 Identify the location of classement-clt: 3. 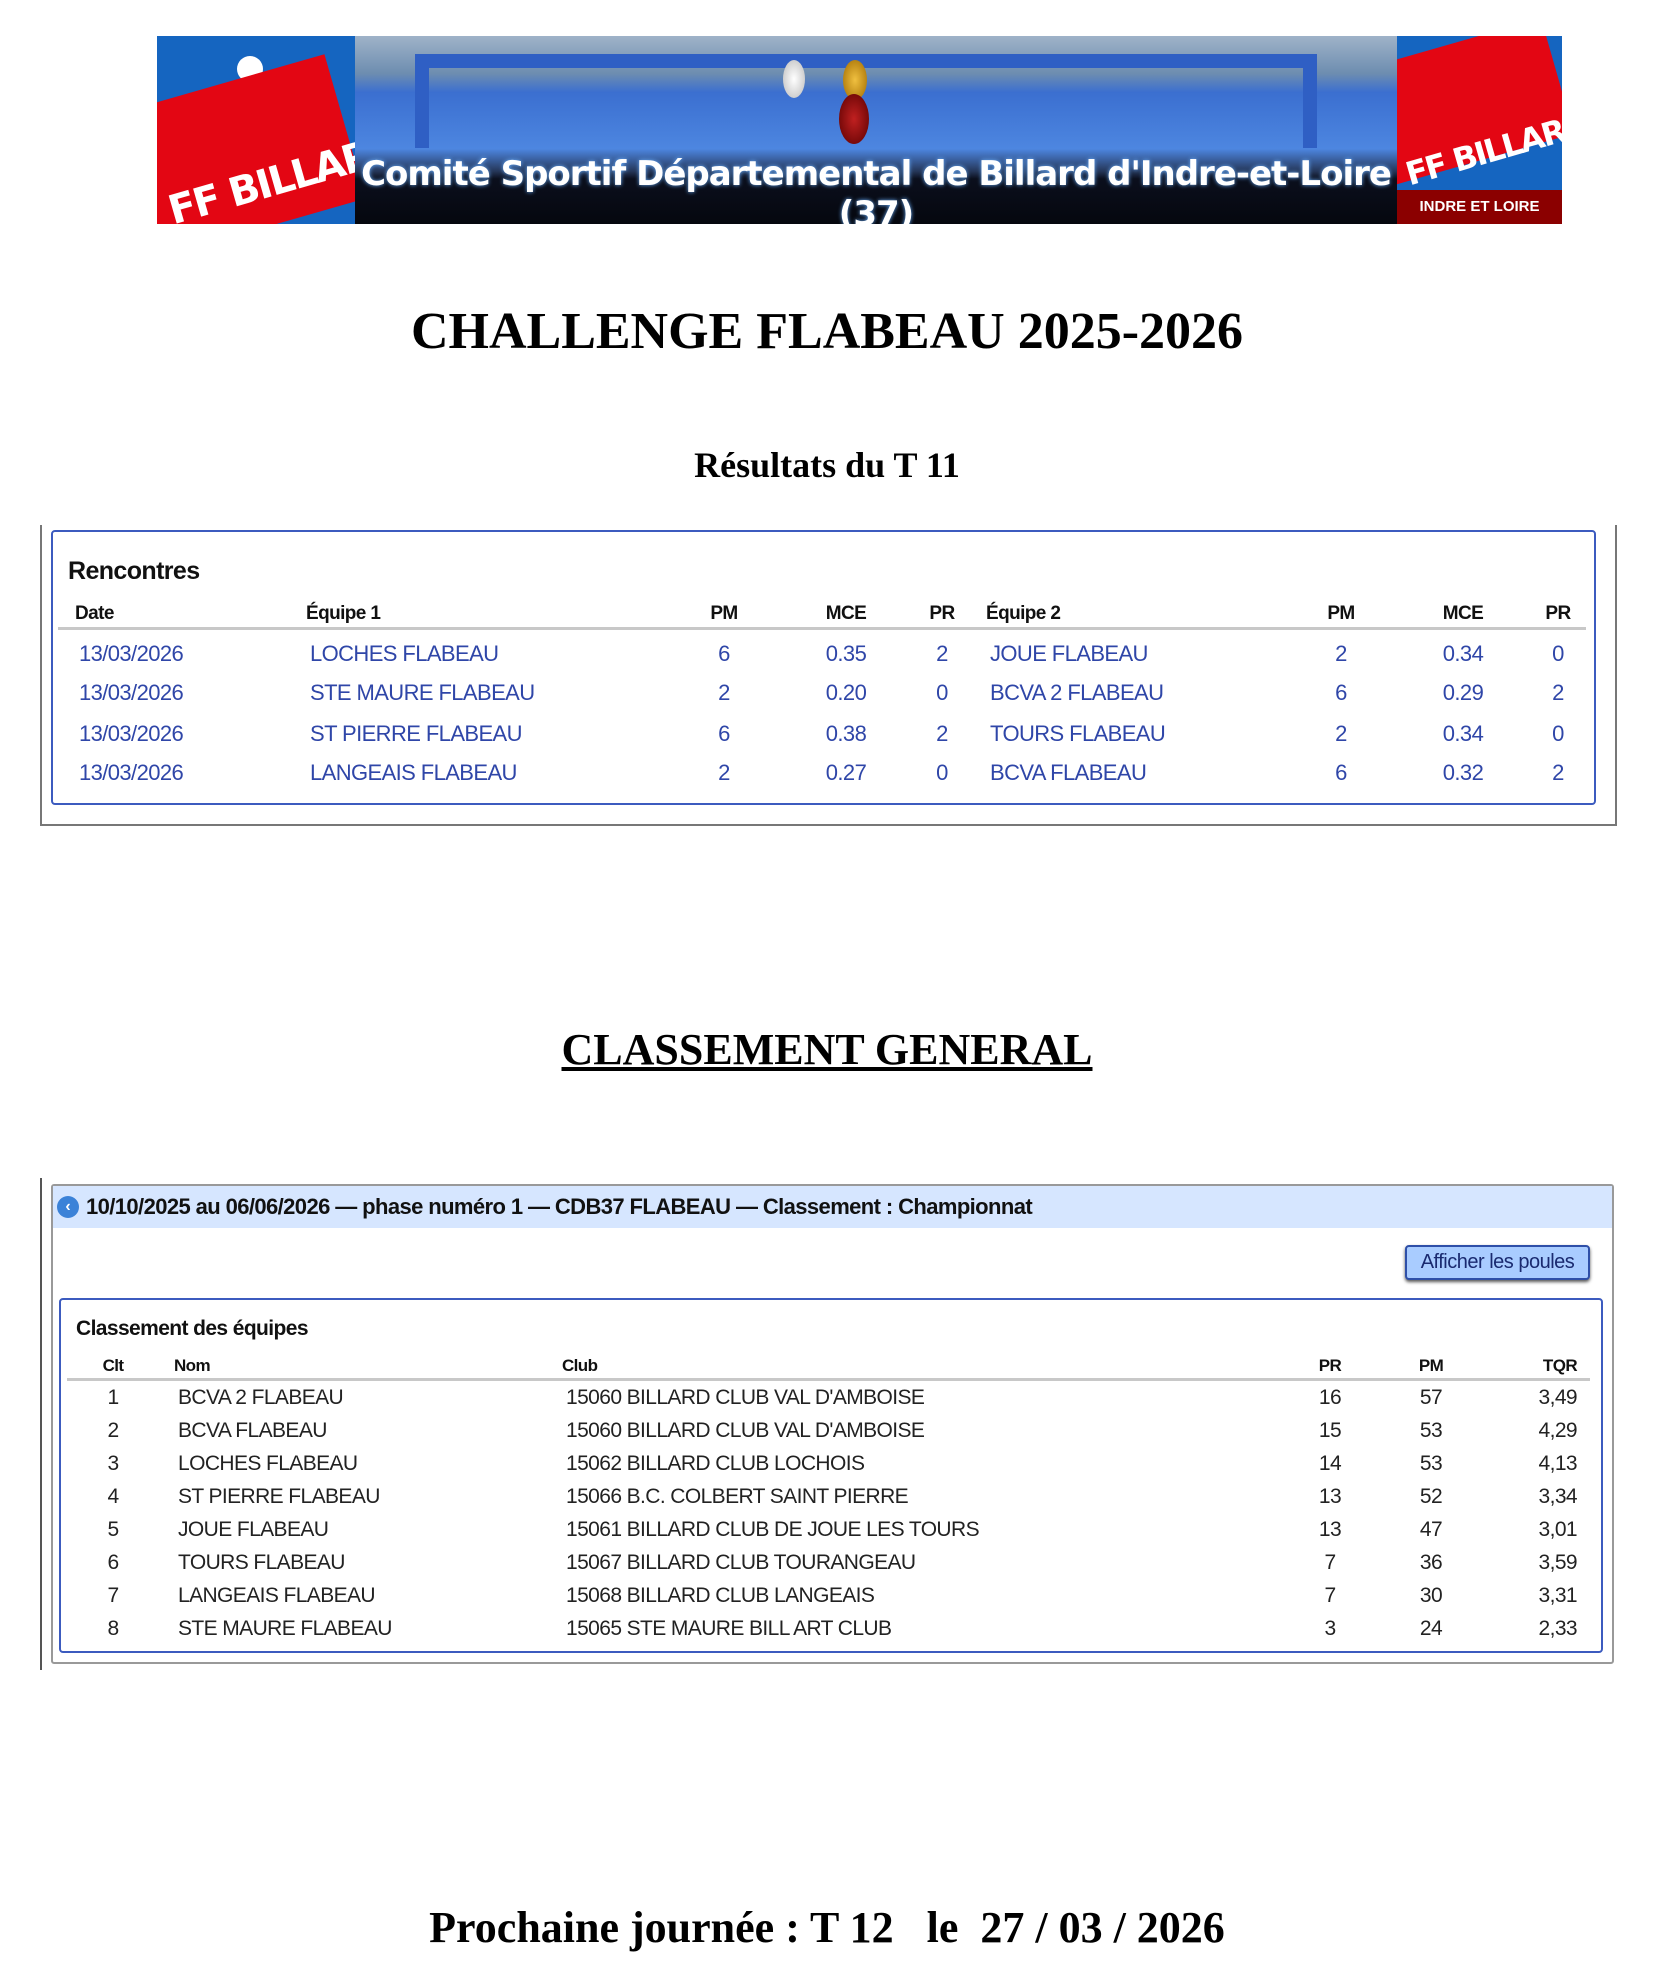
(113, 1463).